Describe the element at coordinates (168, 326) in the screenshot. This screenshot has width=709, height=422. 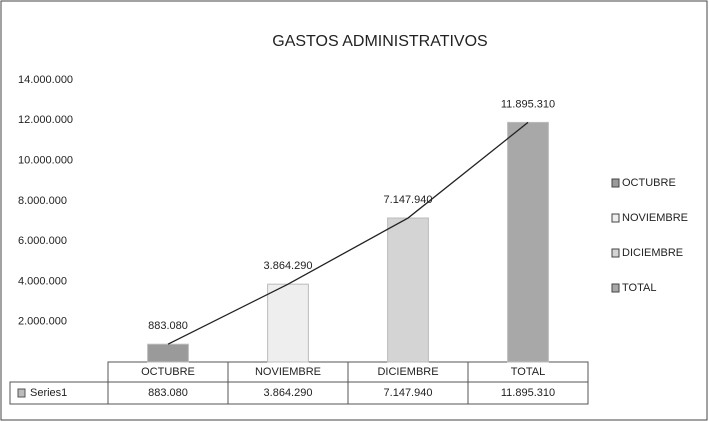
I see `value-label: 883.080` at that location.